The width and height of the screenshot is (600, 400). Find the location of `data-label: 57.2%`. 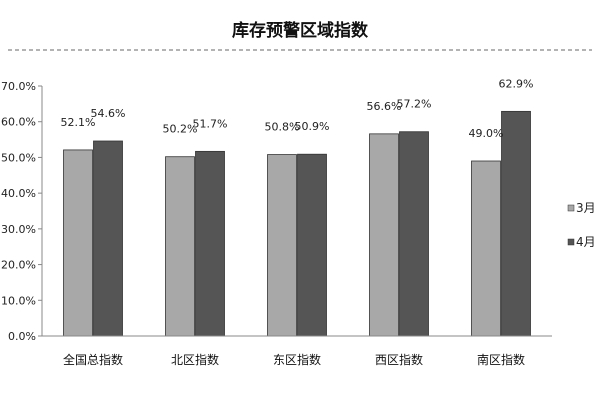

data-label: 57.2% is located at coordinates (414, 104).